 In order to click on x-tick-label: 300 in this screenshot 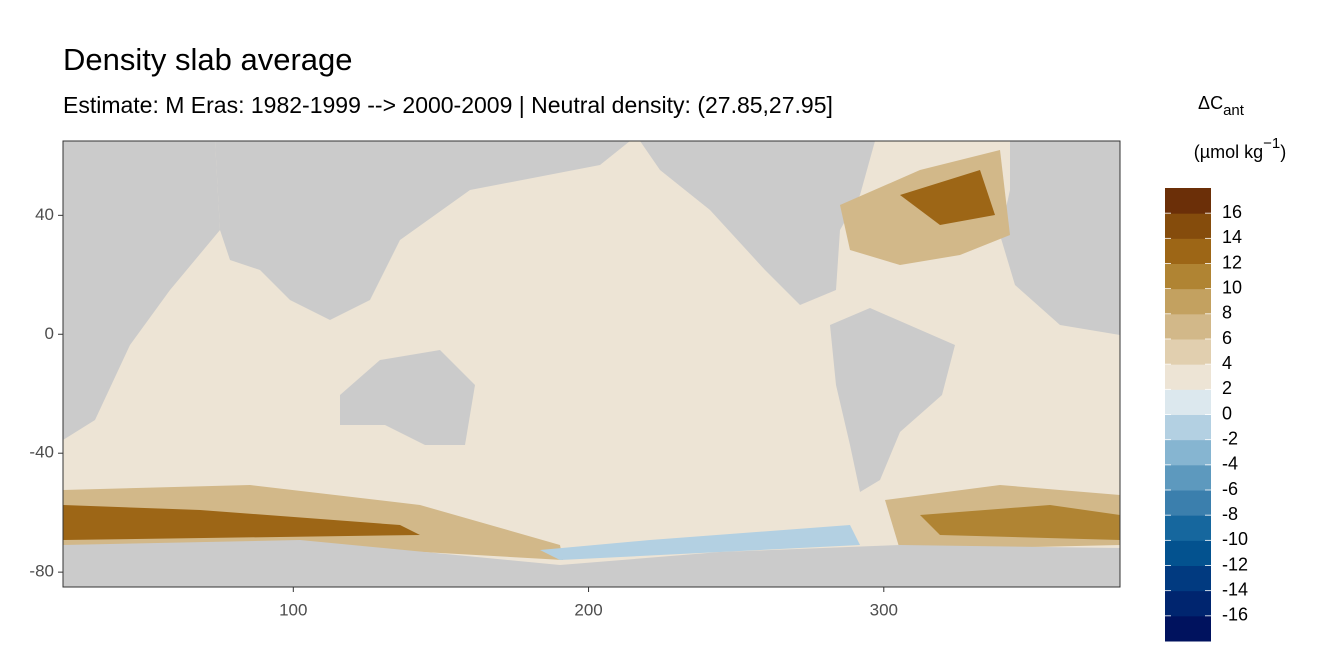, I will do `click(884, 609)`.